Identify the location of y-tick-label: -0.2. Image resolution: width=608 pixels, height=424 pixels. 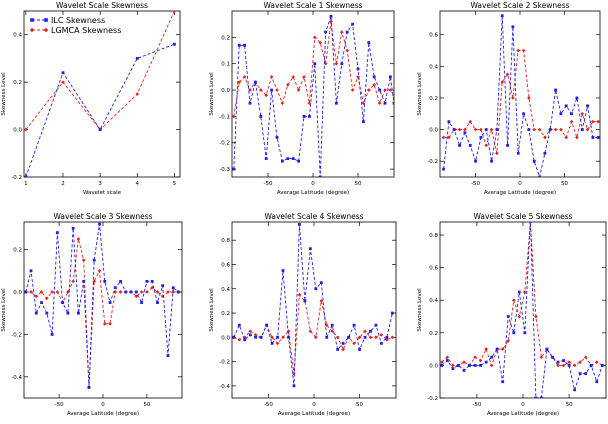
(16, 335).